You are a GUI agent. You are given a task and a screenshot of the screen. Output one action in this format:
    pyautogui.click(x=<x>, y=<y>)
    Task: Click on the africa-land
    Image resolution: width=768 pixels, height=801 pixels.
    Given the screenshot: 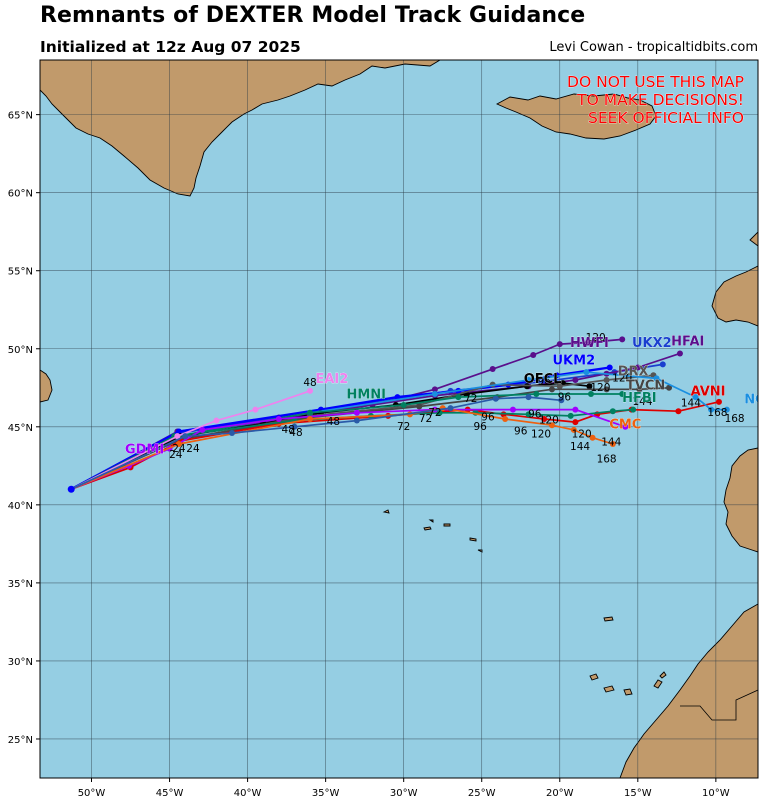 What is the action you would take?
    pyautogui.click(x=688, y=690)
    